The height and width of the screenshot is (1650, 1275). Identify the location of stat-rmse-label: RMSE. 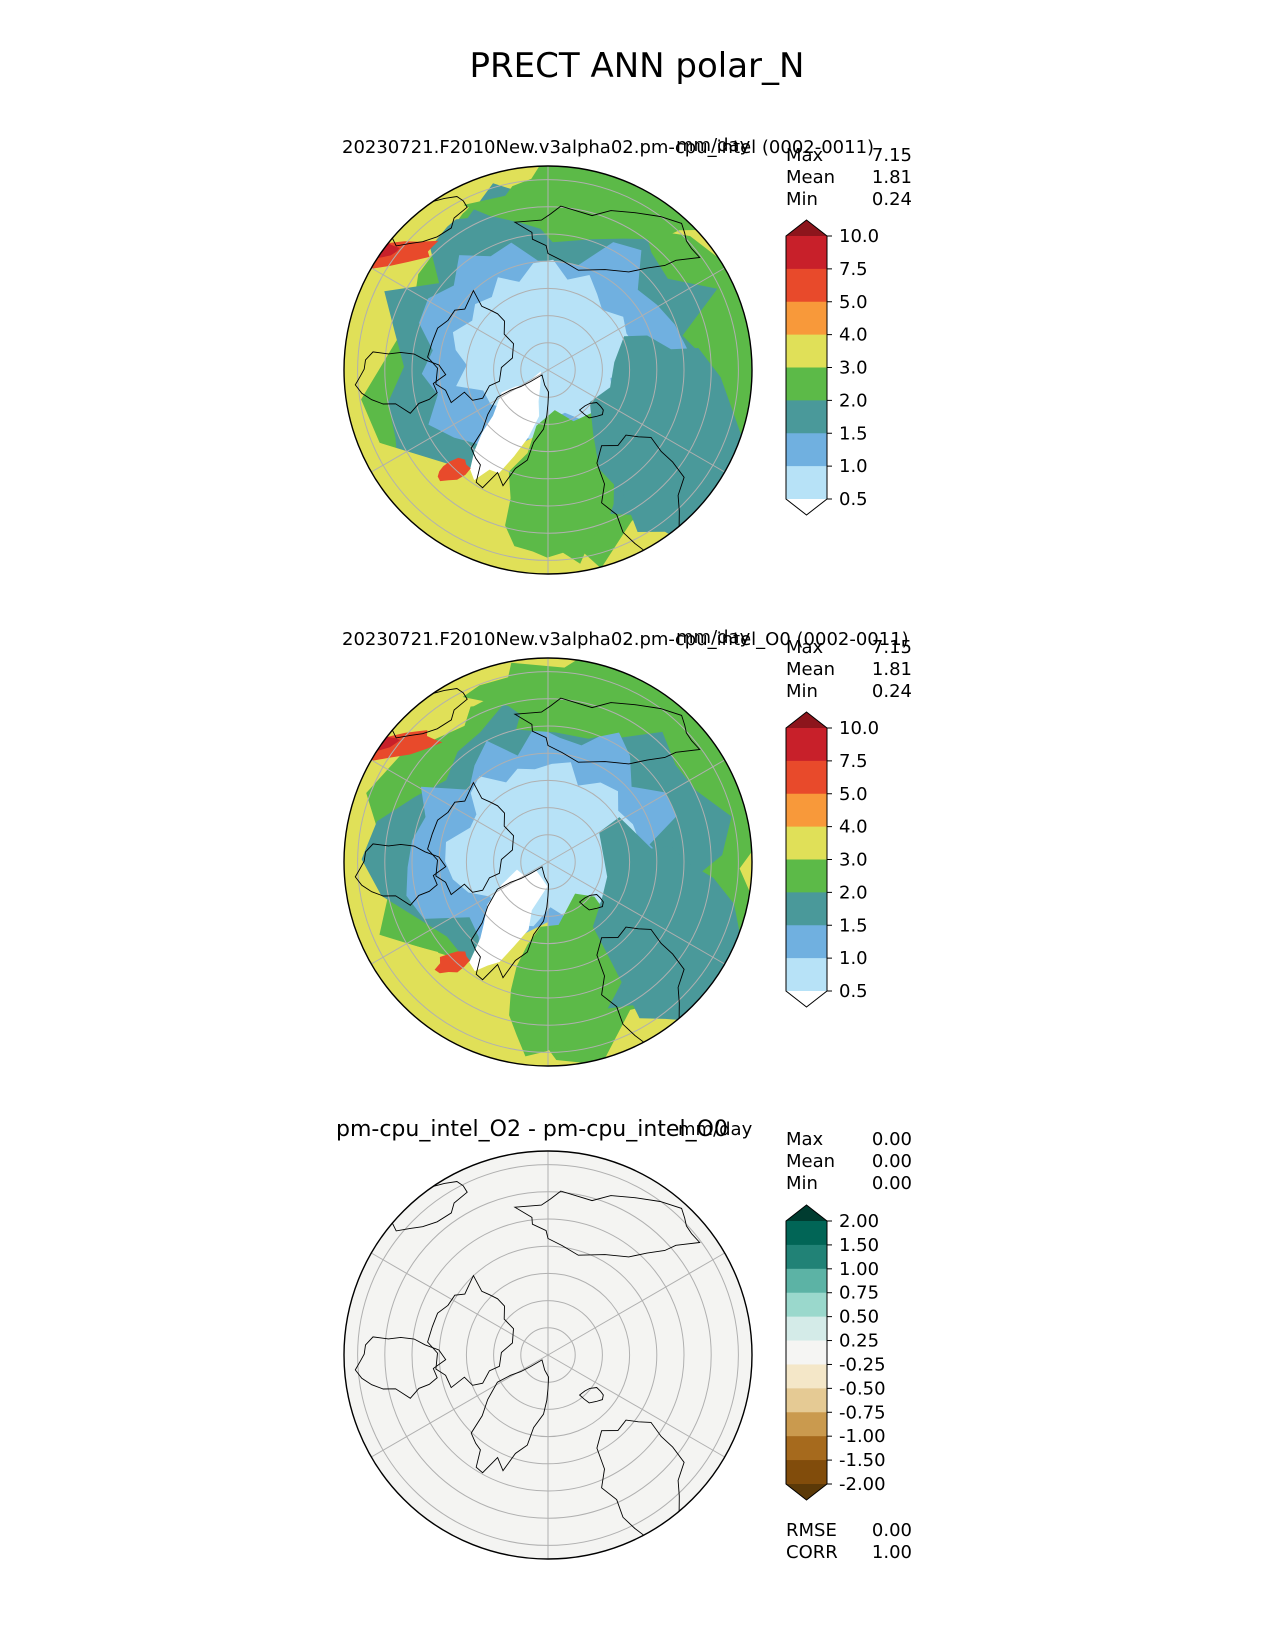
(811, 1530).